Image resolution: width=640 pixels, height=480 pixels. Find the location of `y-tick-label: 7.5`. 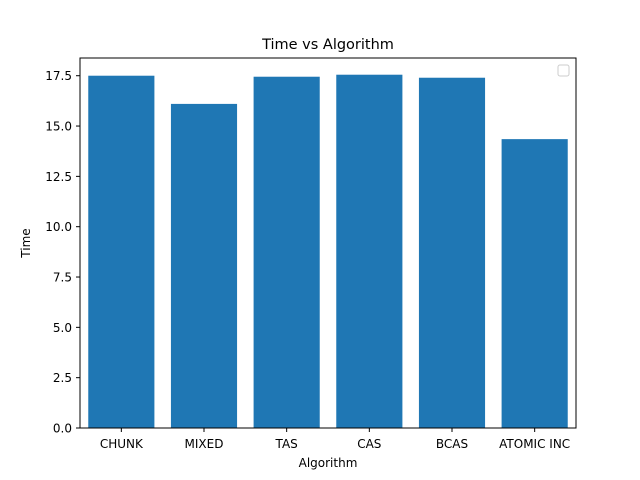

y-tick-label: 7.5 is located at coordinates (62, 278).